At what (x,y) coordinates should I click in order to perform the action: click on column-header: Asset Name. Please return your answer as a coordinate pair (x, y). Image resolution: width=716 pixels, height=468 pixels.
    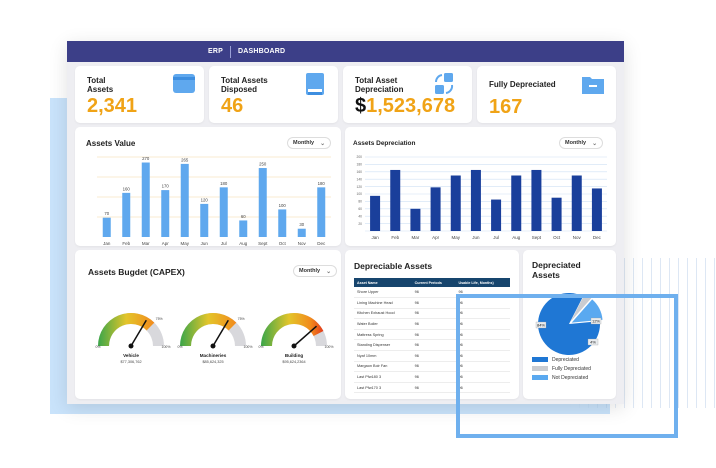
    Looking at the image, I should click on (383, 282).